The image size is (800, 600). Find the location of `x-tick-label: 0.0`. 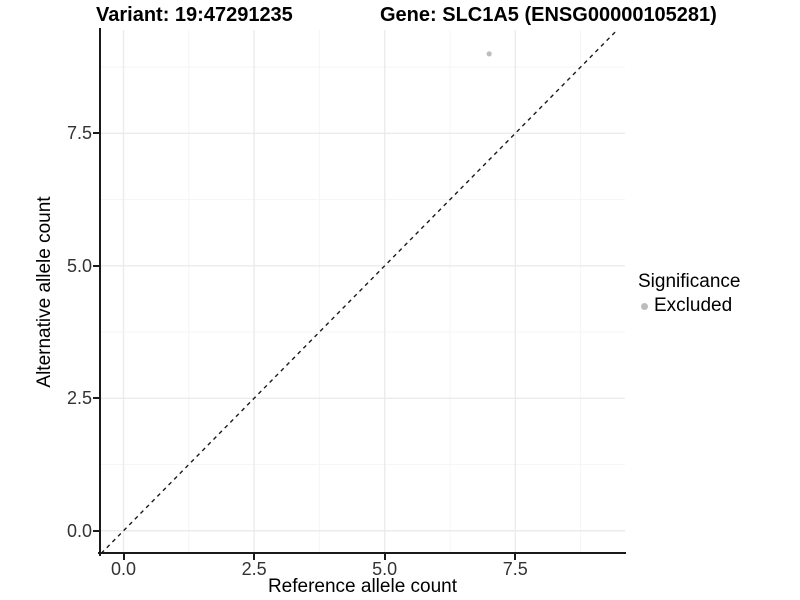

x-tick-label: 0.0 is located at coordinates (123, 569).